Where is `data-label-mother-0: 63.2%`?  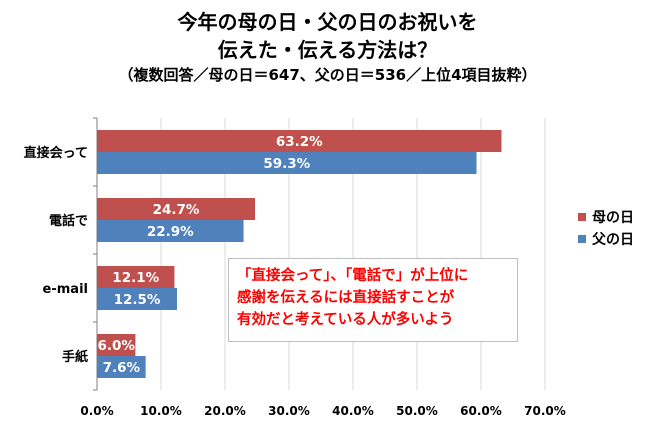 data-label-mother-0: 63.2% is located at coordinates (299, 142).